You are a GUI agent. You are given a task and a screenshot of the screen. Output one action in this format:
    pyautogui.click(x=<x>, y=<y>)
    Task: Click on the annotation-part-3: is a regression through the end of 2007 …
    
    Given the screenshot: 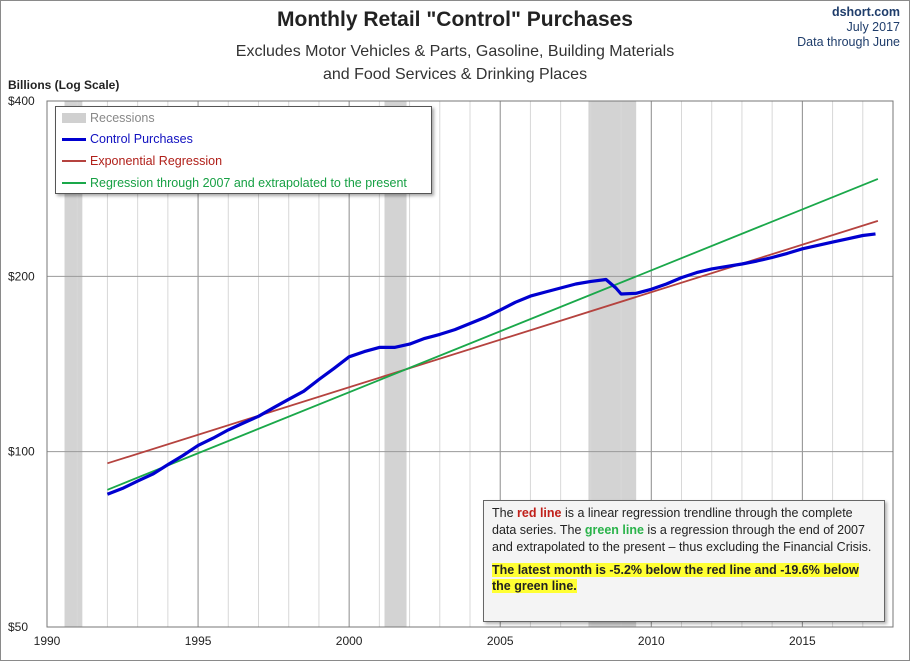 What is the action you would take?
    pyautogui.click(x=682, y=538)
    